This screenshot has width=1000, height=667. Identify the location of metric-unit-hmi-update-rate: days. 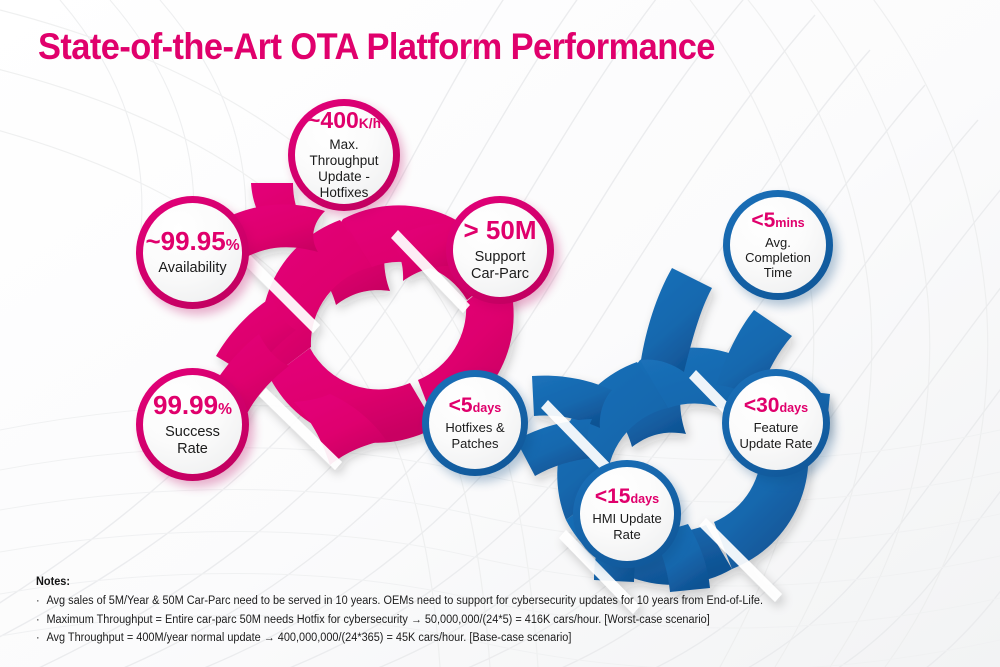
(645, 499).